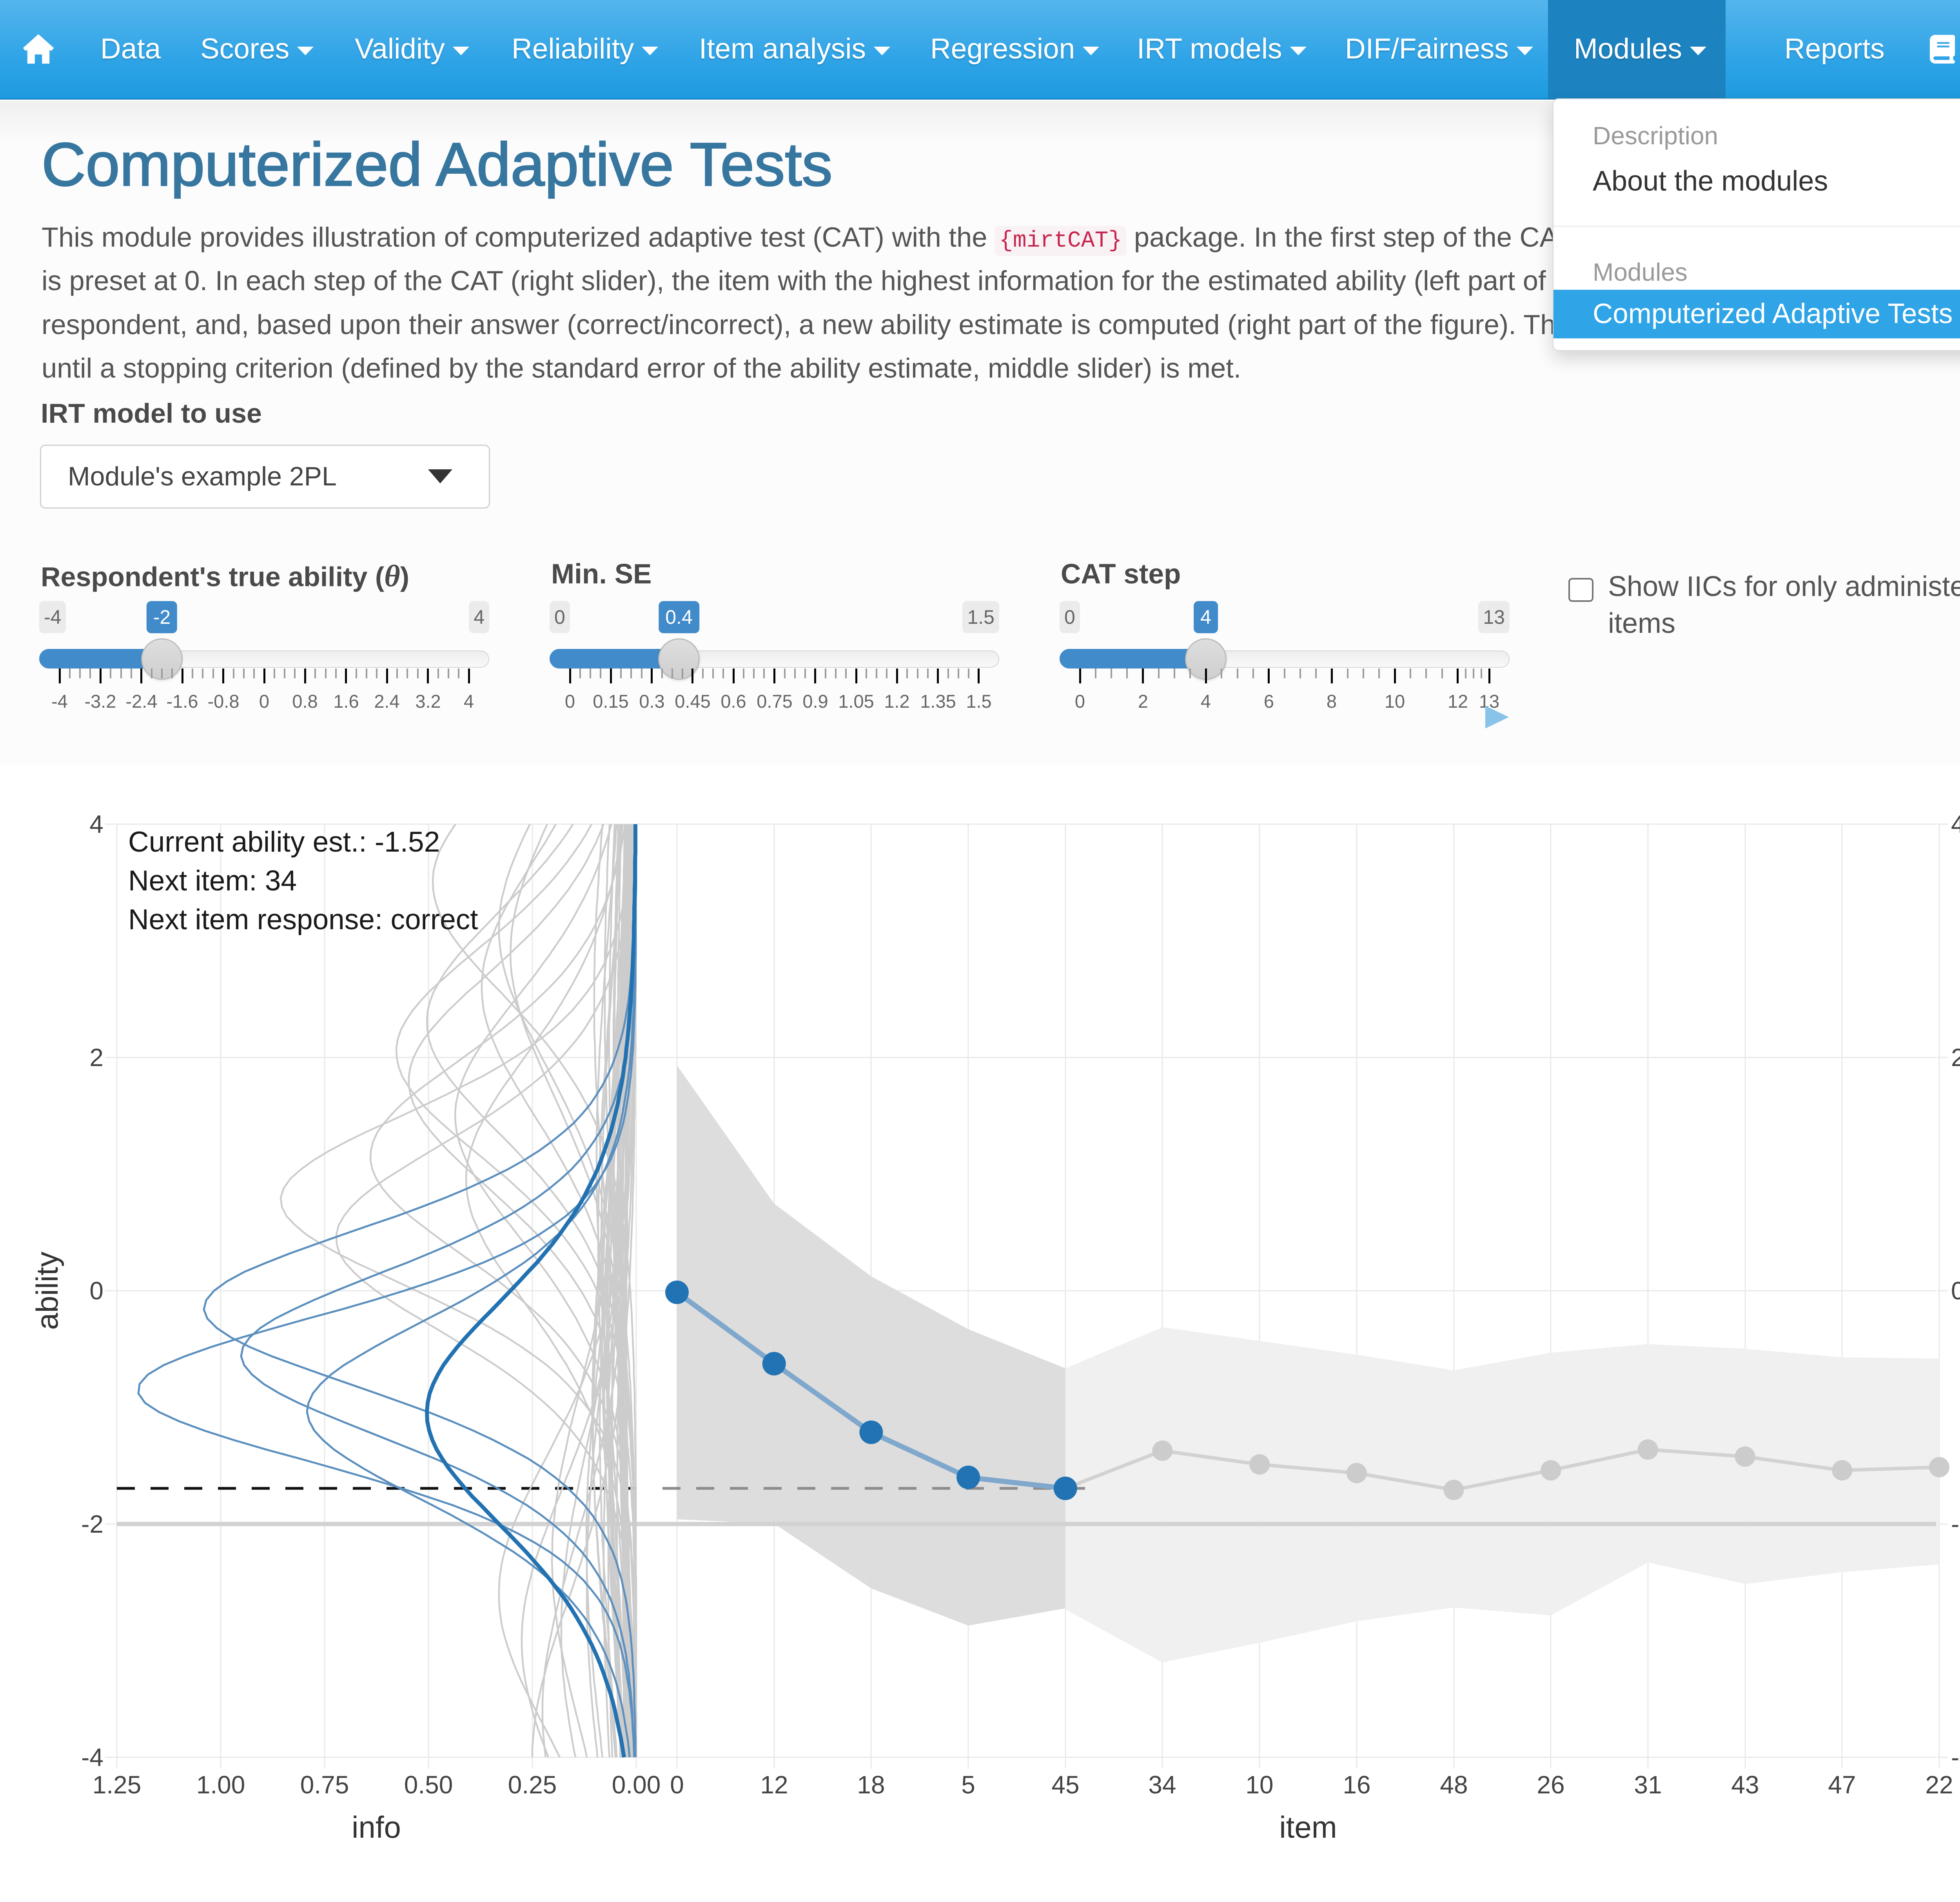 This screenshot has height=1902, width=1960. I want to click on svg-text: Next item response: correct, so click(303, 920).